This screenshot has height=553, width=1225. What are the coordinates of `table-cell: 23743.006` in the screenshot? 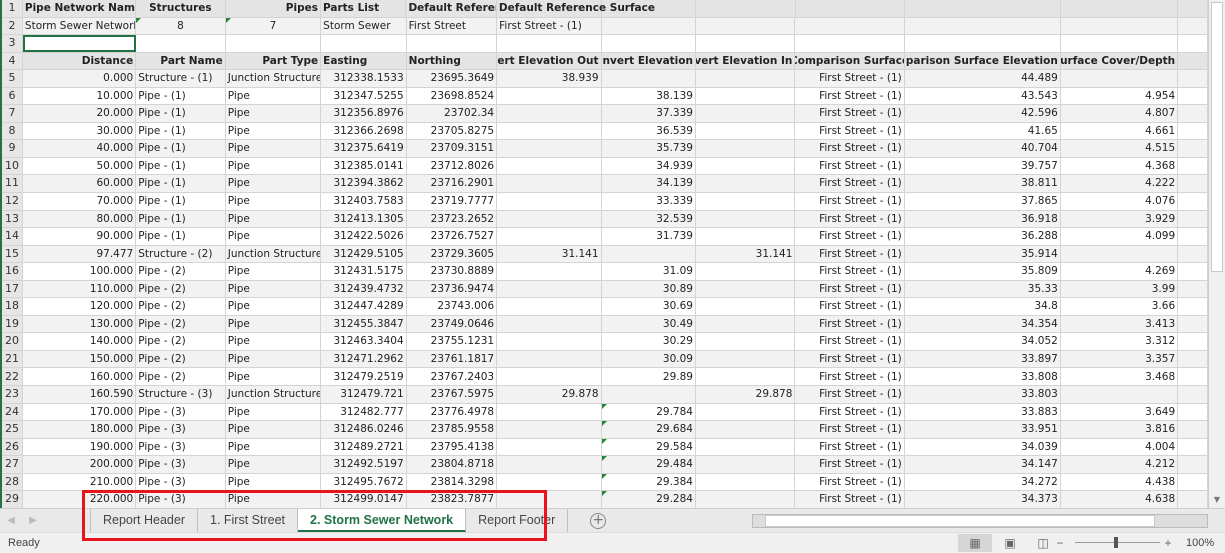 It's located at (452, 306).